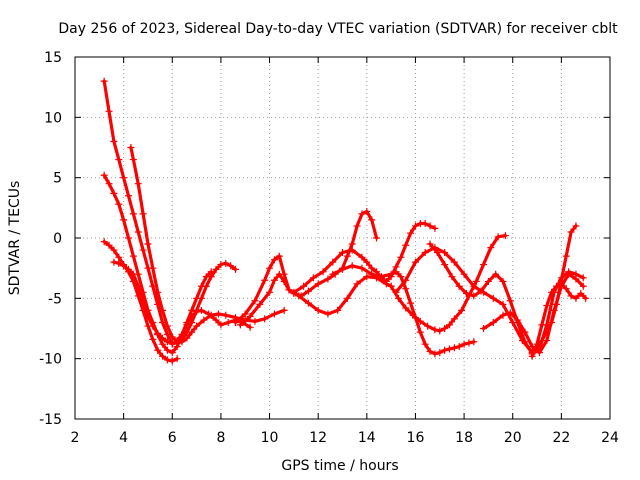 The image size is (640, 480). Describe the element at coordinates (55, 299) in the screenshot. I see `y-tick-label: -5` at that location.